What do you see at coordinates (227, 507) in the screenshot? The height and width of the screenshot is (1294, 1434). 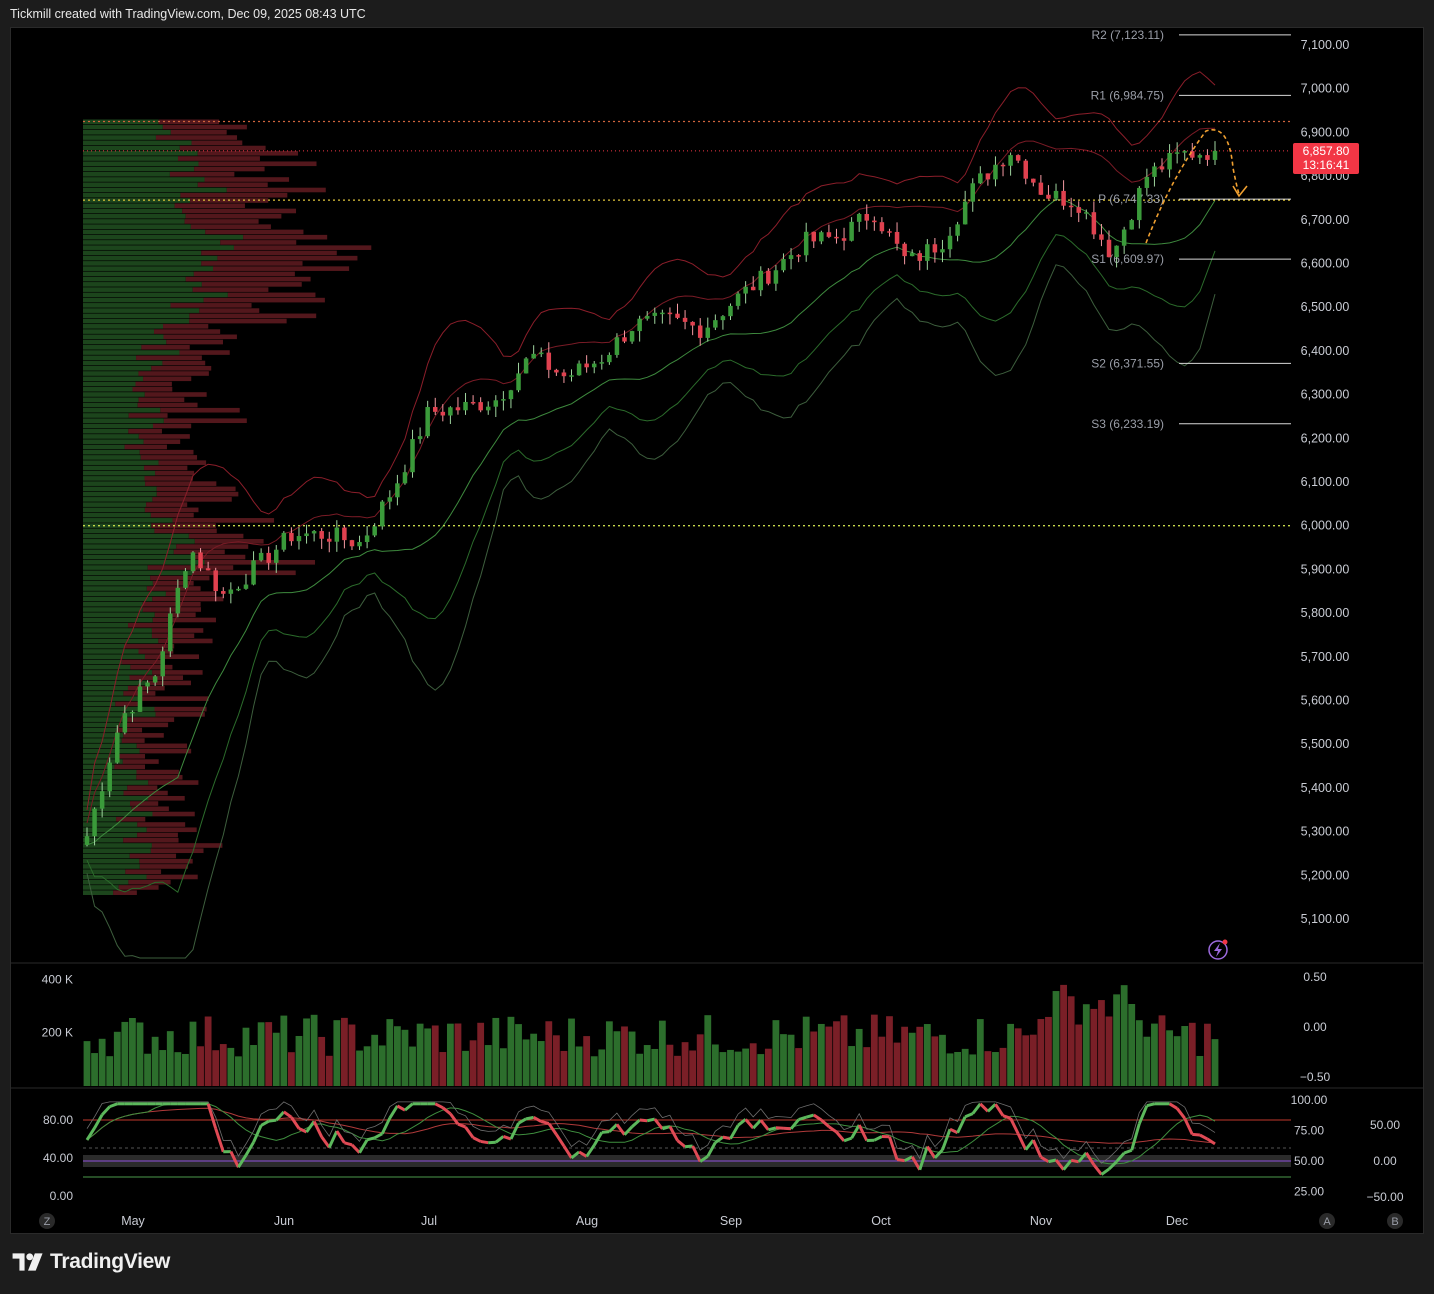 I see `volume-profile` at bounding box center [227, 507].